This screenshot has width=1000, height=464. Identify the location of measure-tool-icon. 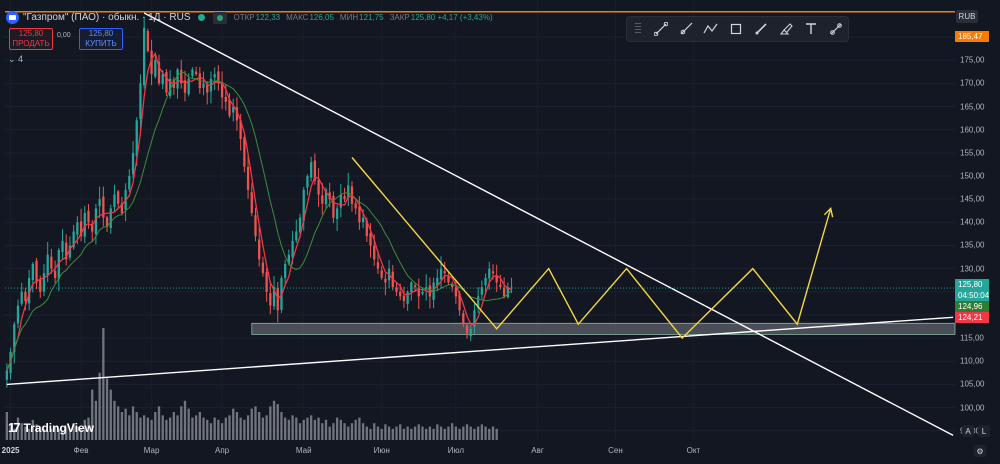
(835, 29).